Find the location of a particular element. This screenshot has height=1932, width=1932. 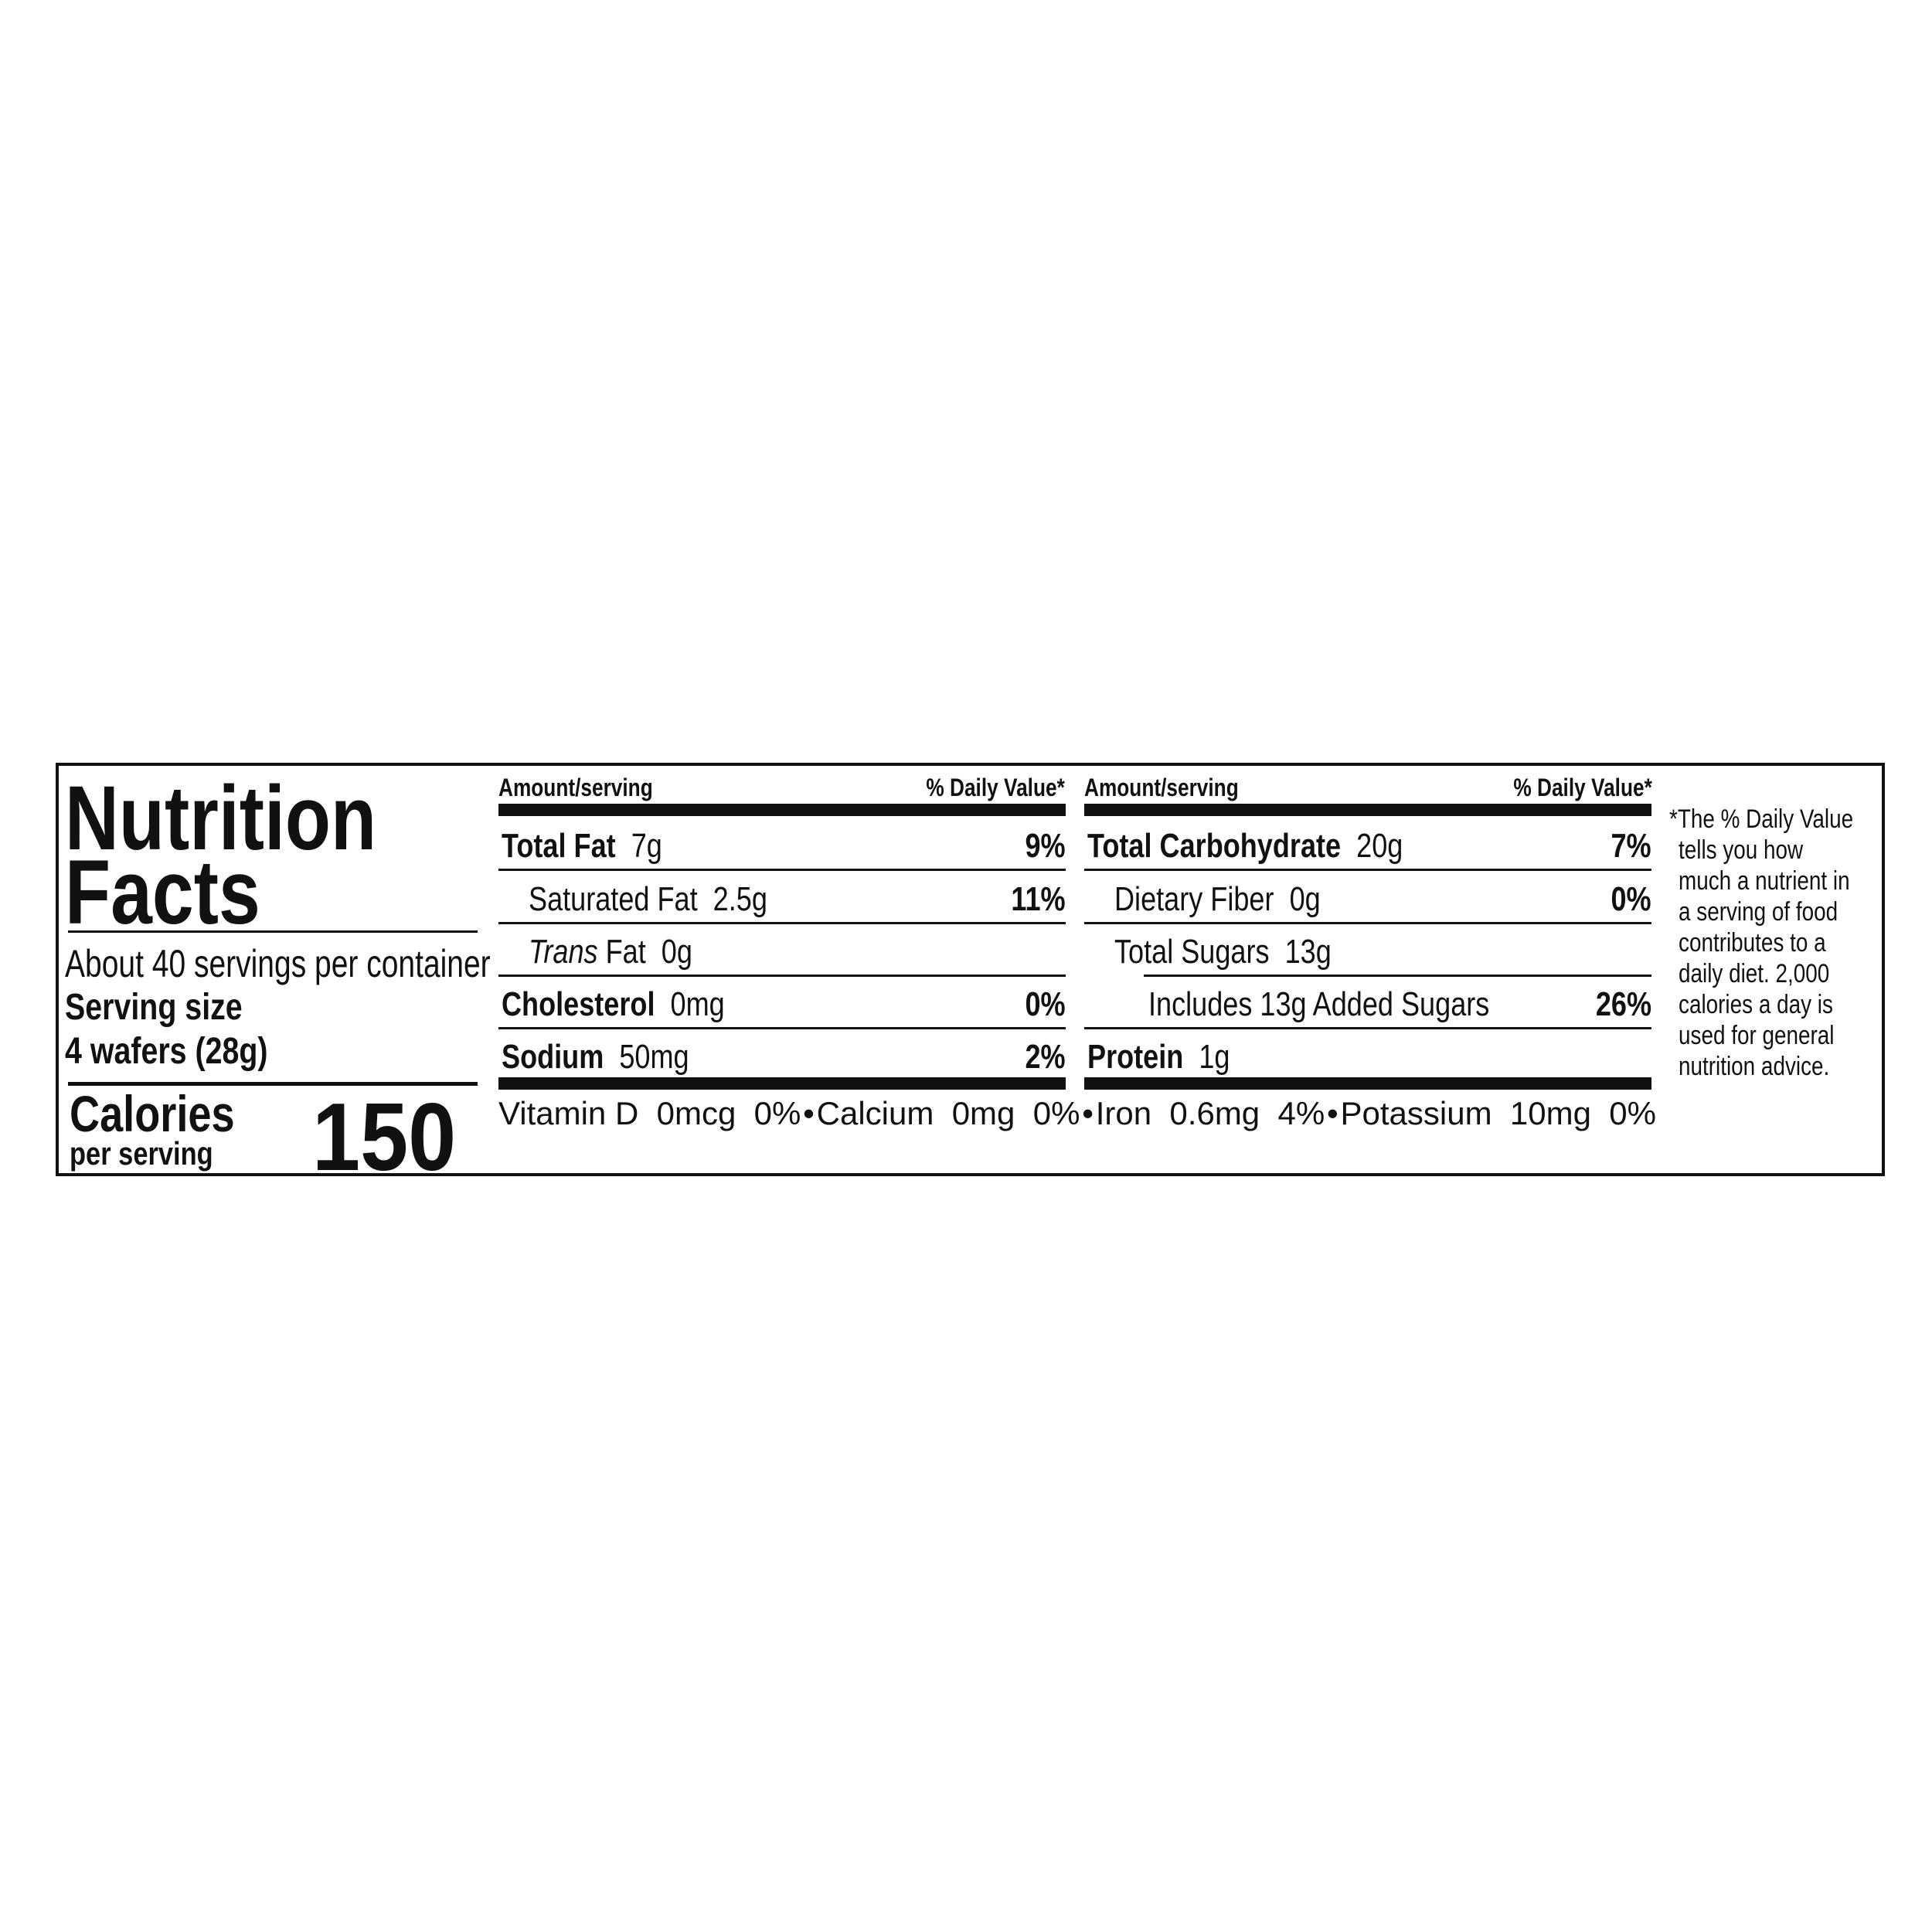

servings-per-container: About 40 servings per container is located at coordinates (278, 964).